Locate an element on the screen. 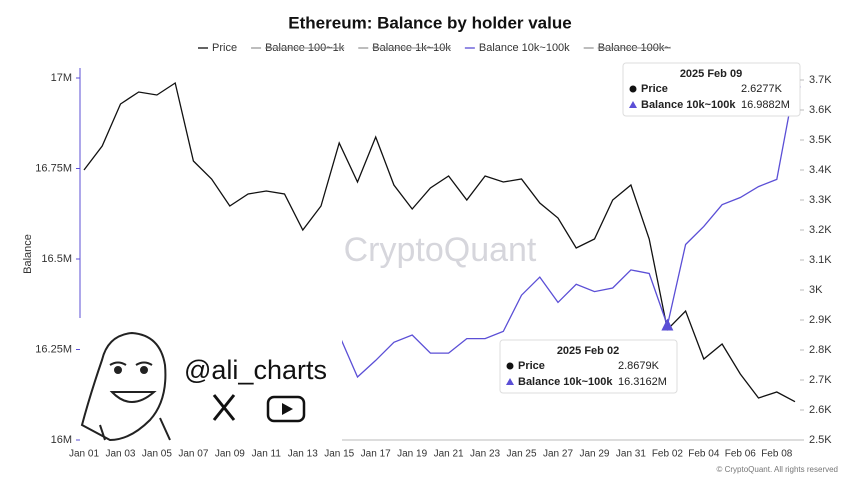 This screenshot has height=484, width=860. tooltip-value: 2.6277K is located at coordinates (762, 89).